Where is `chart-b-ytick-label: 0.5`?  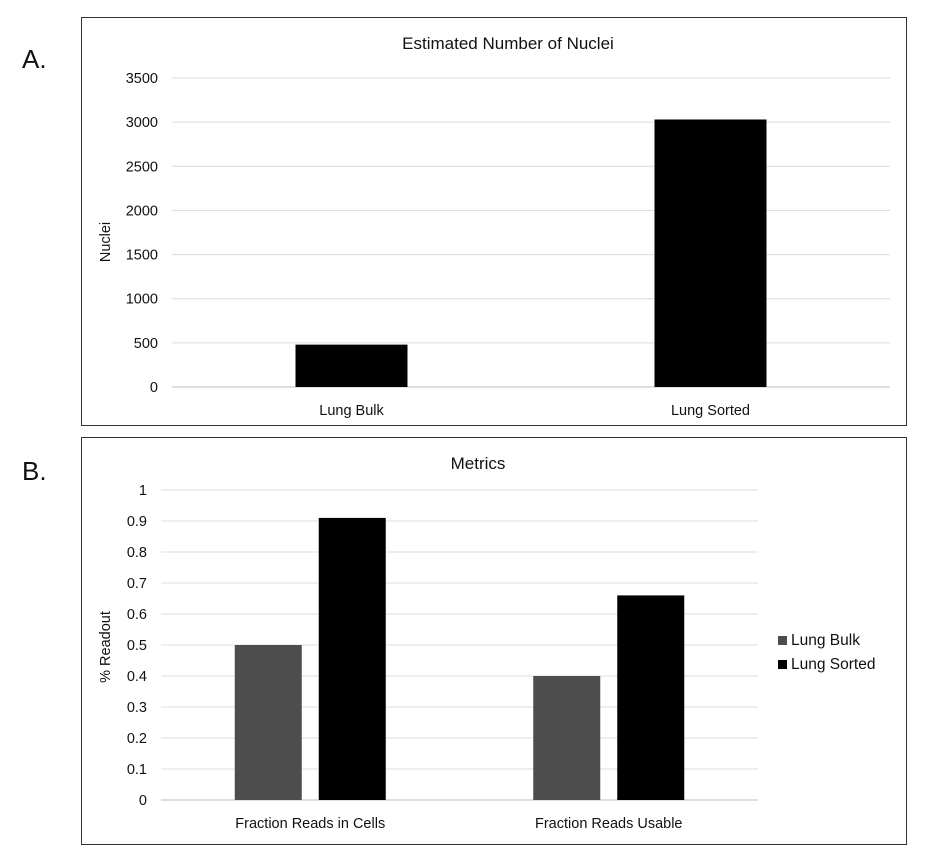 chart-b-ytick-label: 0.5 is located at coordinates (137, 646).